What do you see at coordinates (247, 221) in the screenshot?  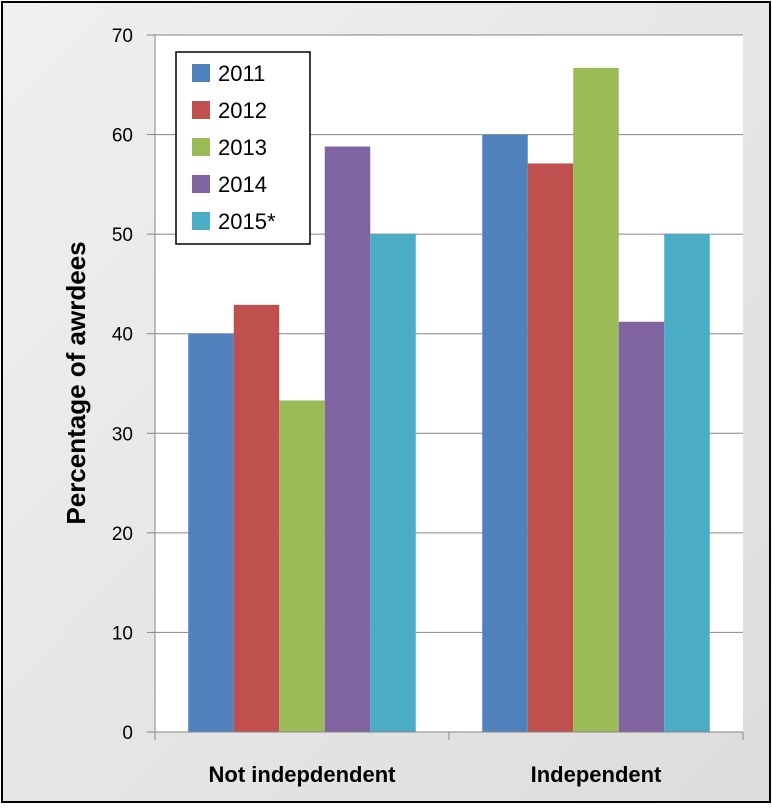 I see `legend-label: 2015*` at bounding box center [247, 221].